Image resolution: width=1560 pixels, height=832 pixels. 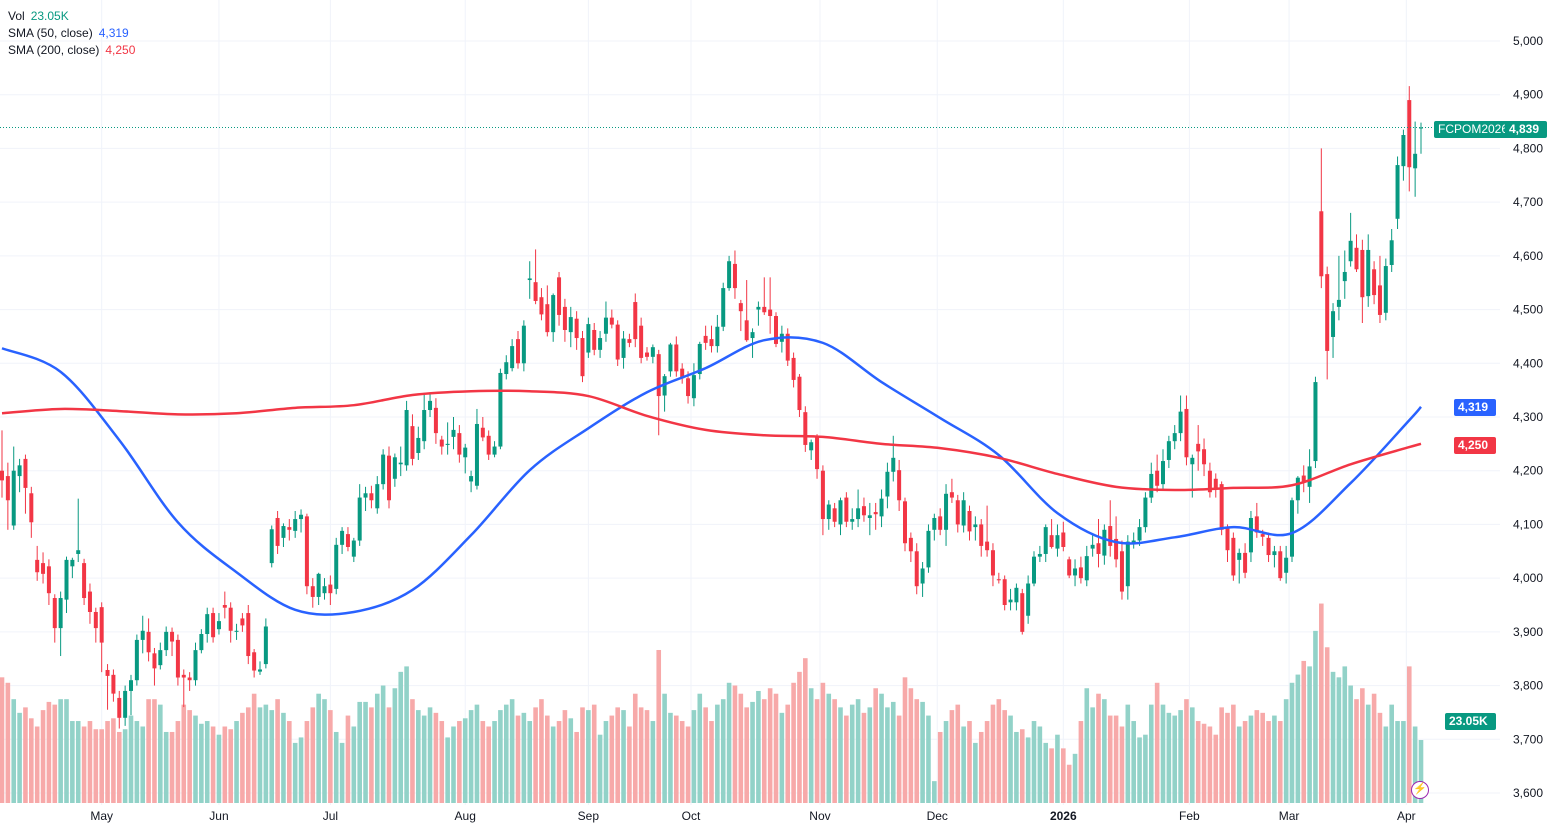 I want to click on sma200-tag: 4,250, so click(x=1475, y=445).